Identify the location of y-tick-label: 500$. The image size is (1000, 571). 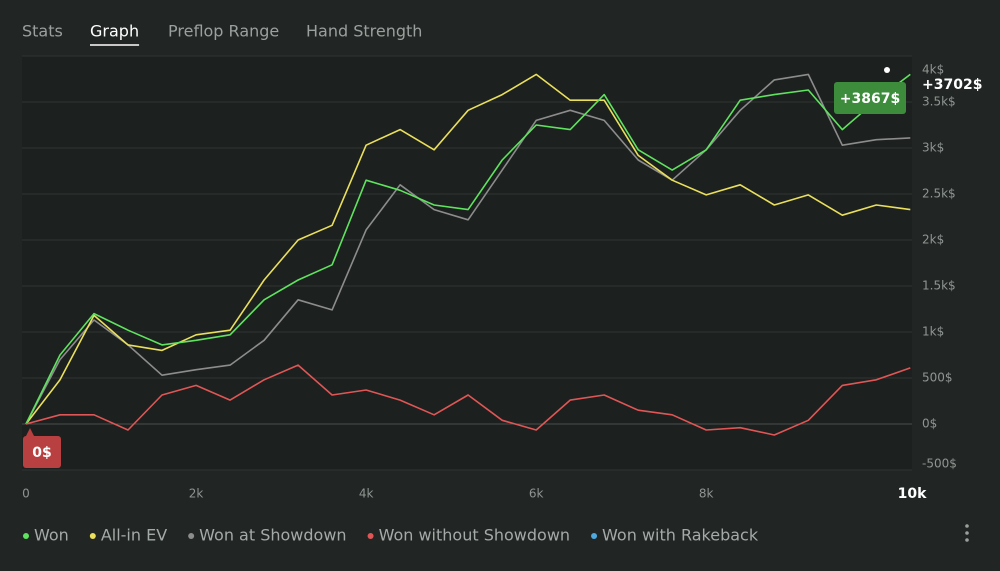
(937, 378).